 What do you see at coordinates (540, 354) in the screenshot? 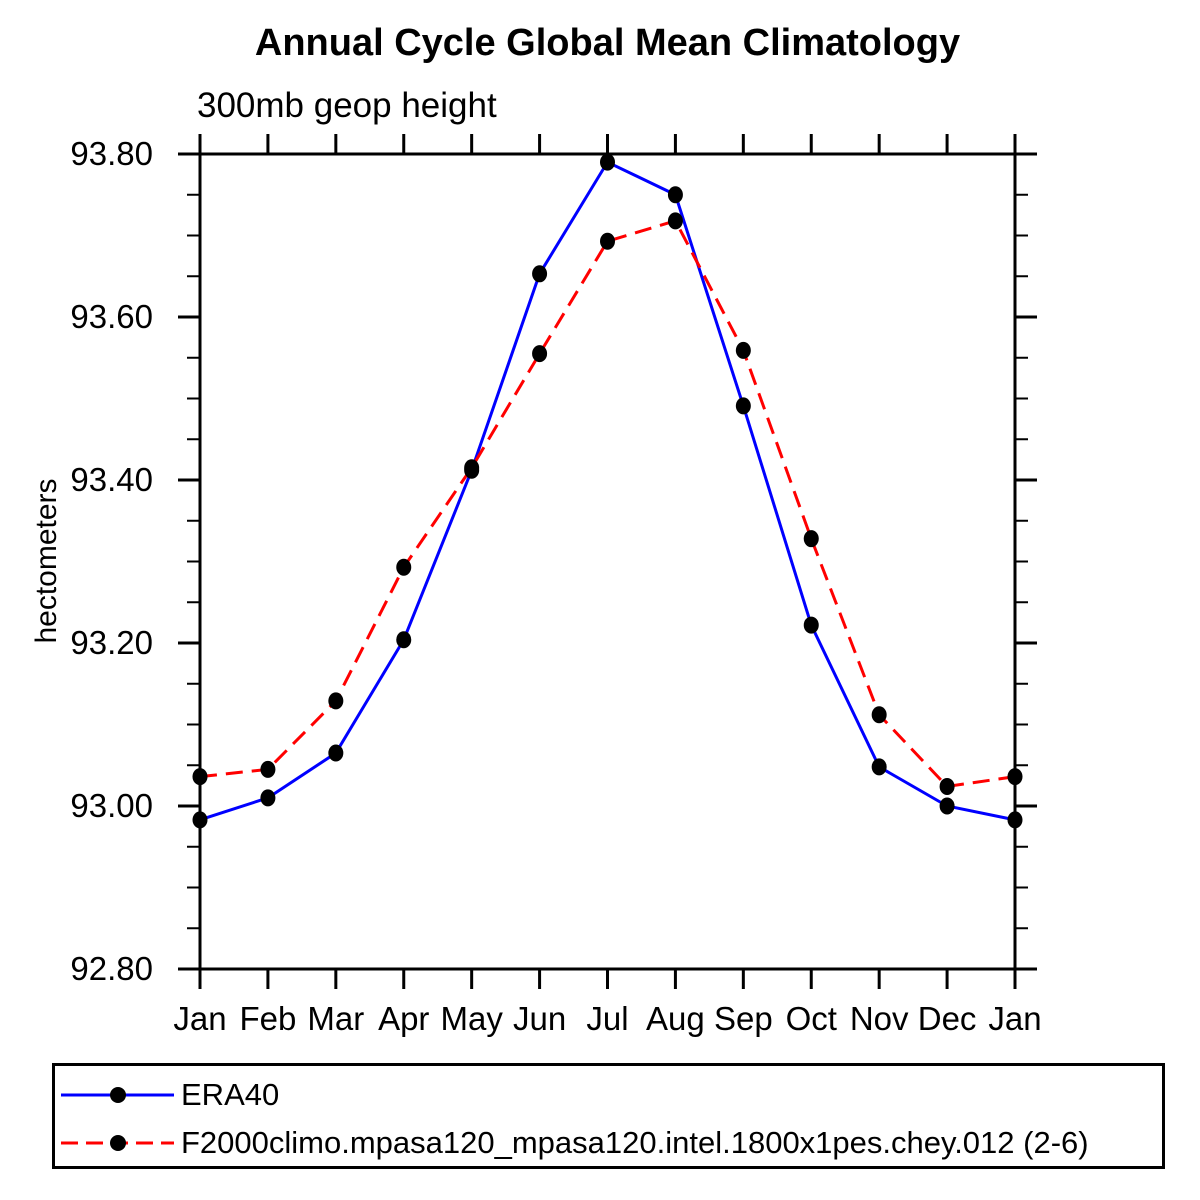
I see `model-point-Jun` at bounding box center [540, 354].